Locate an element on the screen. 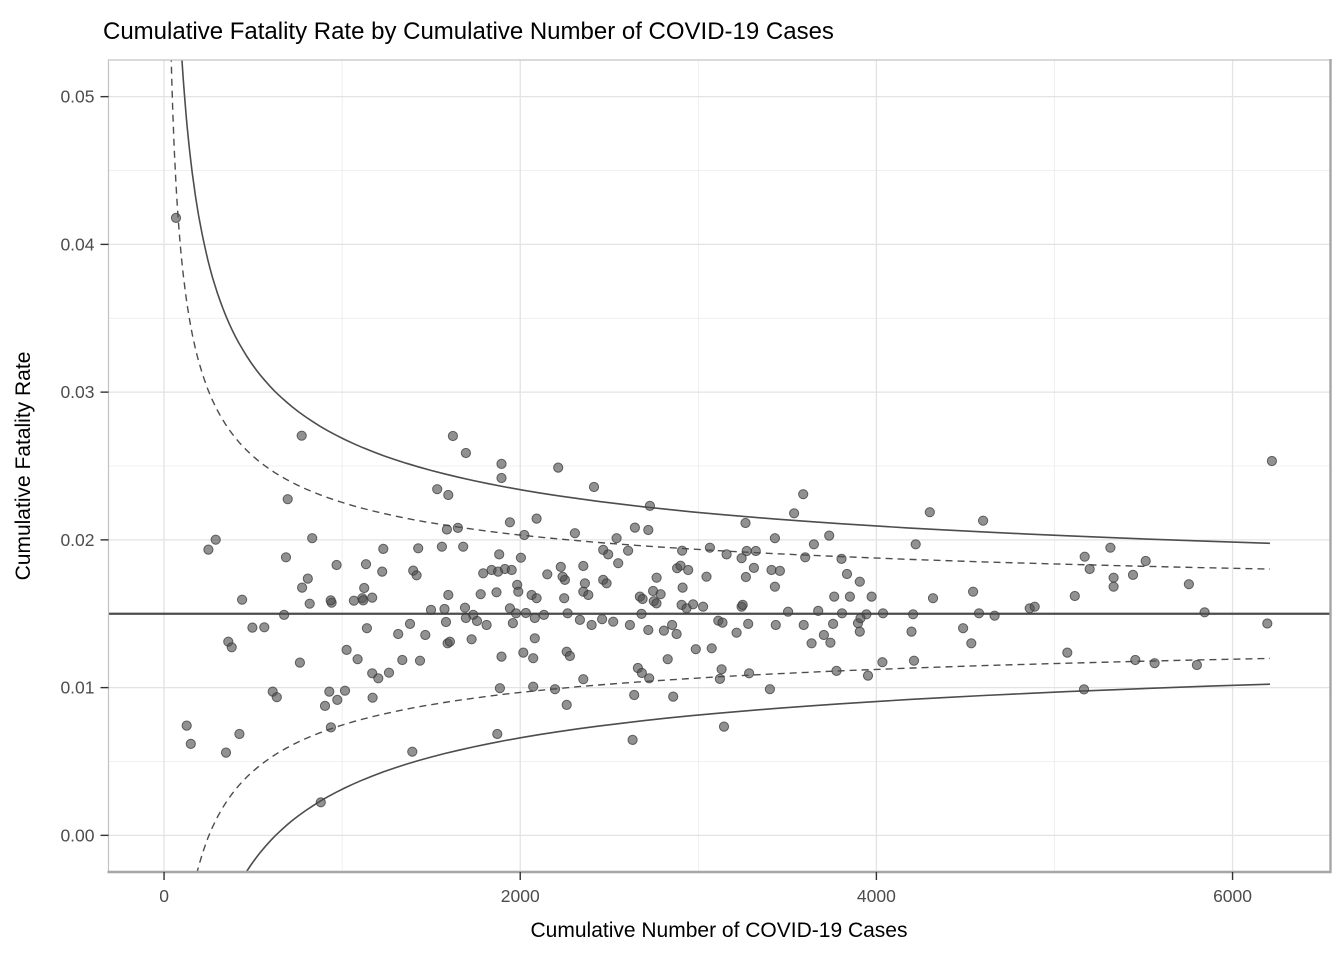  x-tick-label: 0 is located at coordinates (164, 896).